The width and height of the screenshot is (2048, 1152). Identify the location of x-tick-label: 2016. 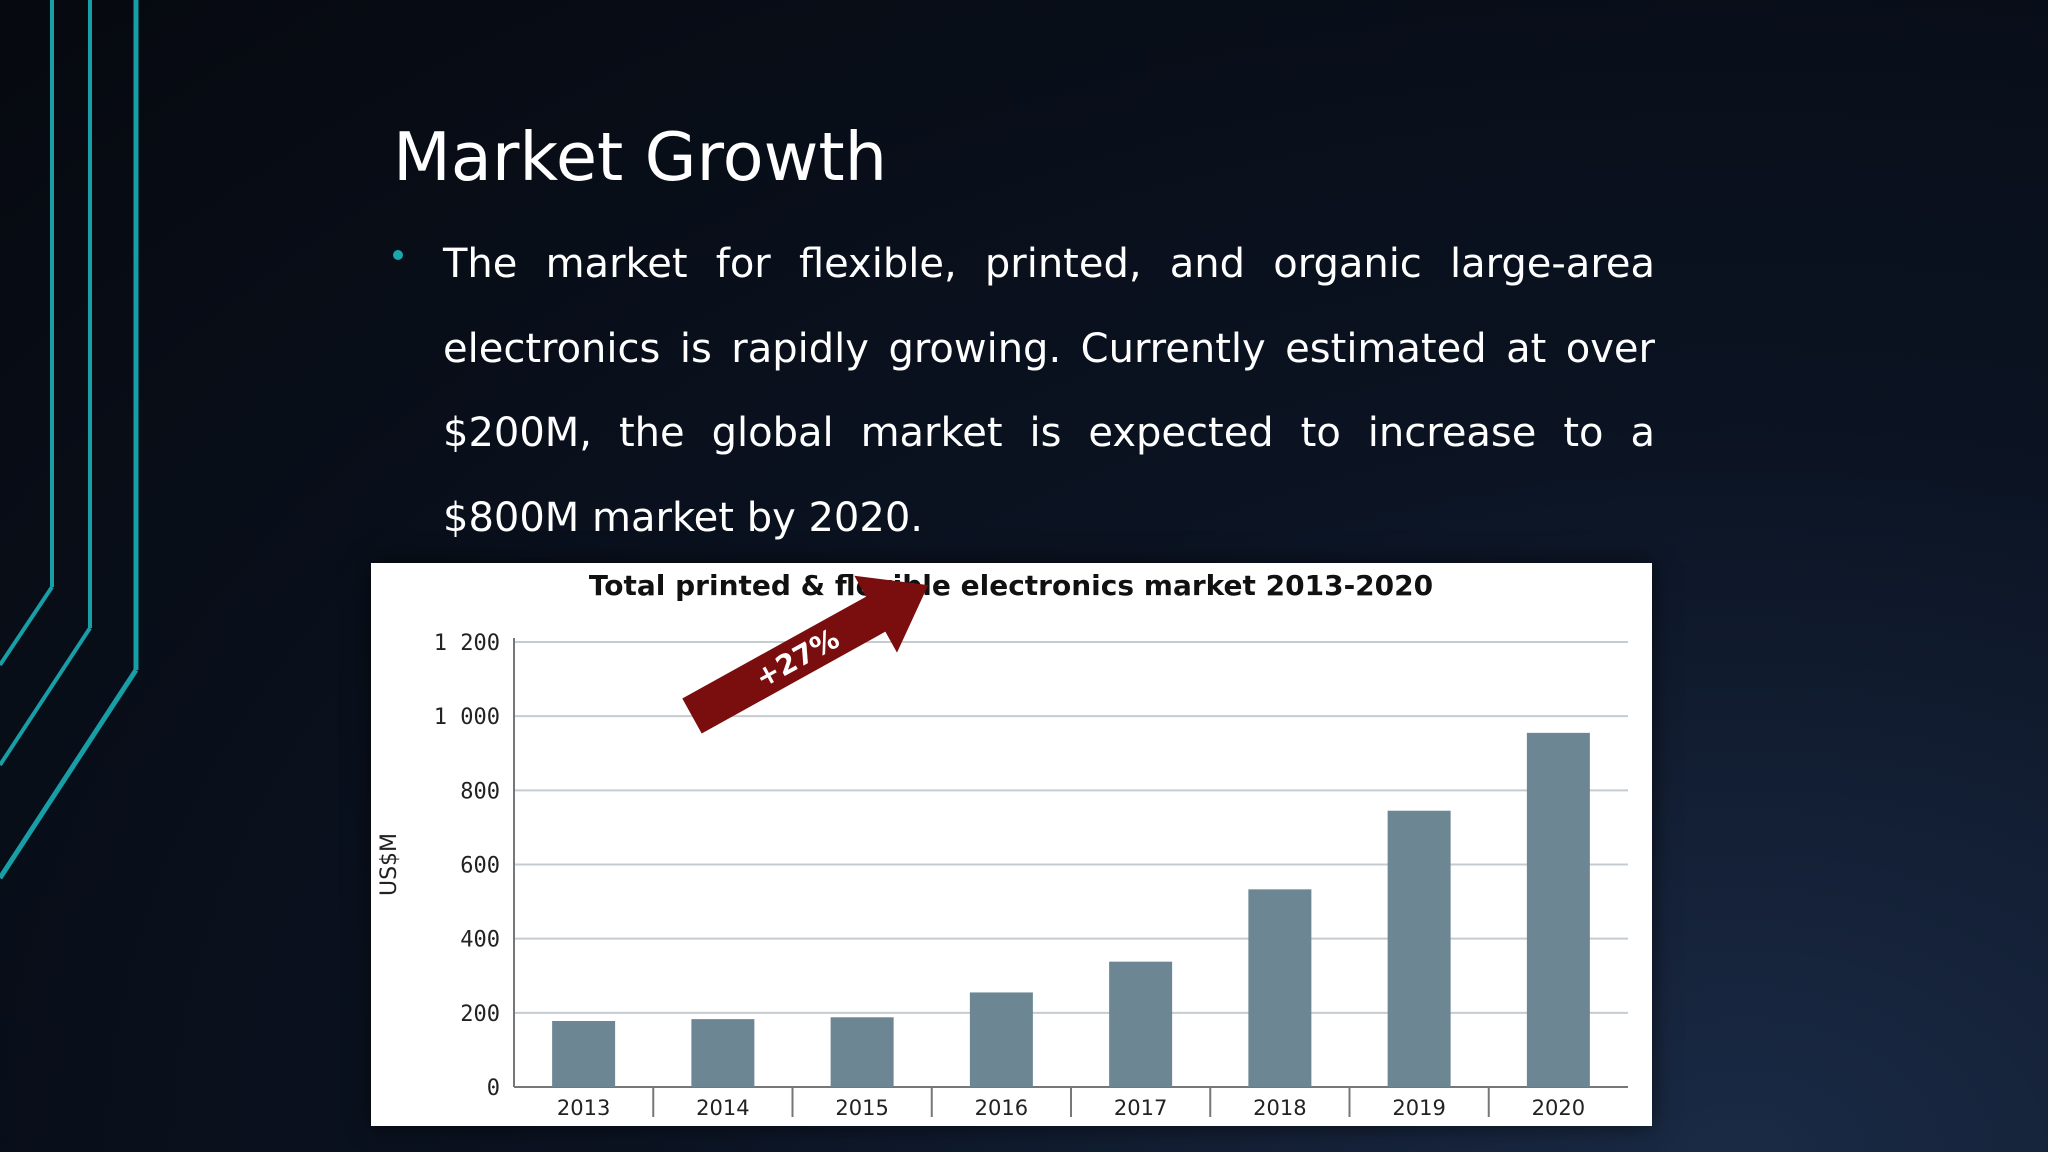
(1001, 1108).